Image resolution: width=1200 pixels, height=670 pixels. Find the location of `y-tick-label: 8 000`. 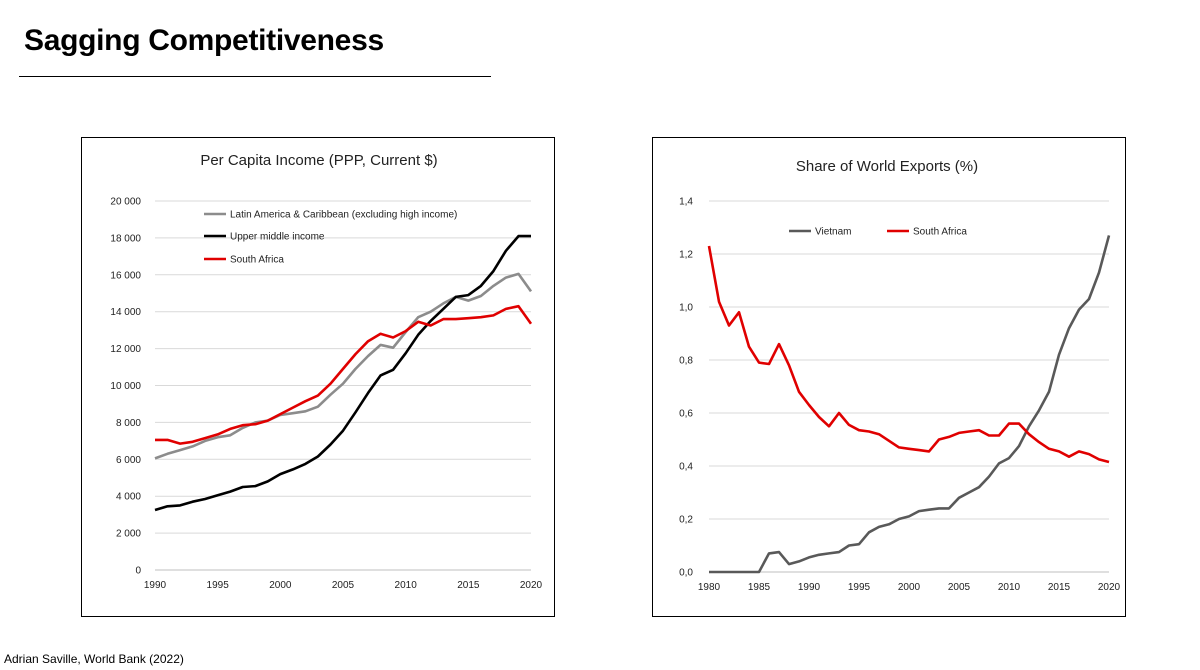

y-tick-label: 8 000 is located at coordinates (128, 423).